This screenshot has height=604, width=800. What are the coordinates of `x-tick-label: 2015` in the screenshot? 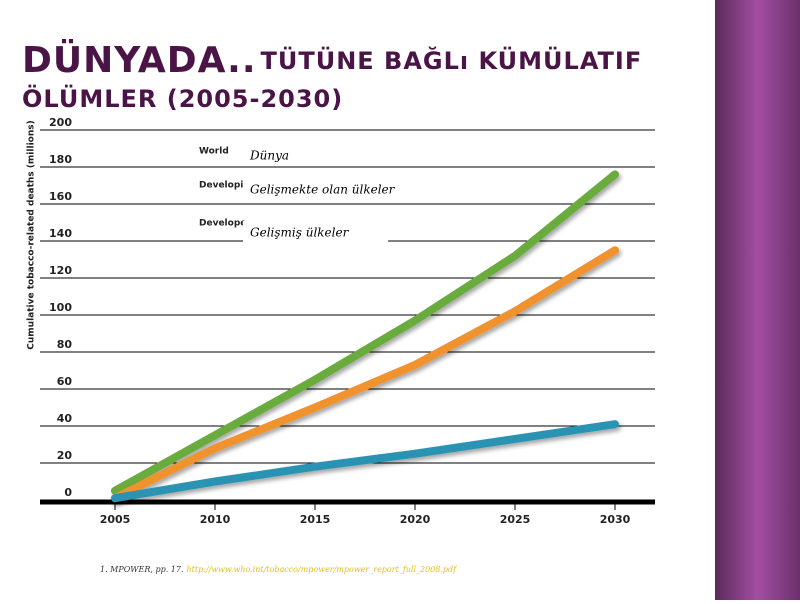 It's located at (315, 519).